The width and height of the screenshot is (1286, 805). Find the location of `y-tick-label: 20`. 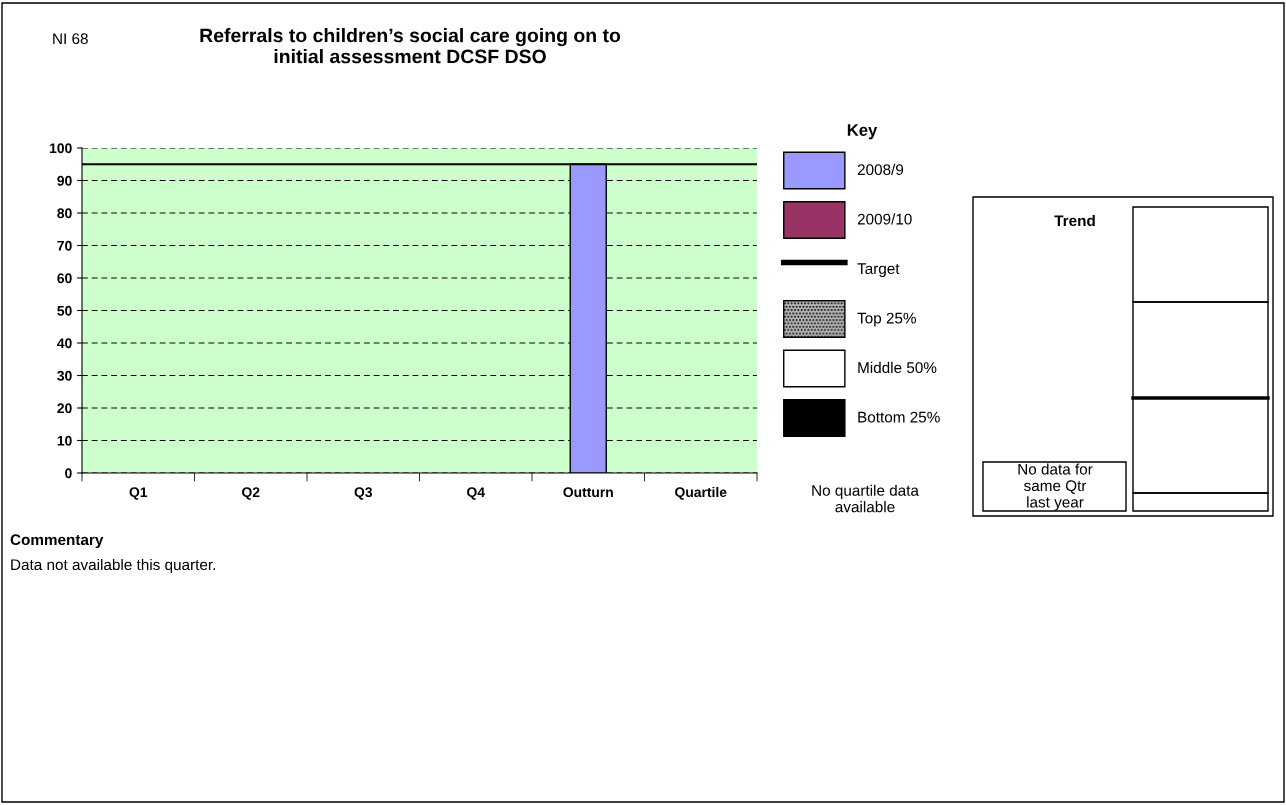

y-tick-label: 20 is located at coordinates (64, 408).